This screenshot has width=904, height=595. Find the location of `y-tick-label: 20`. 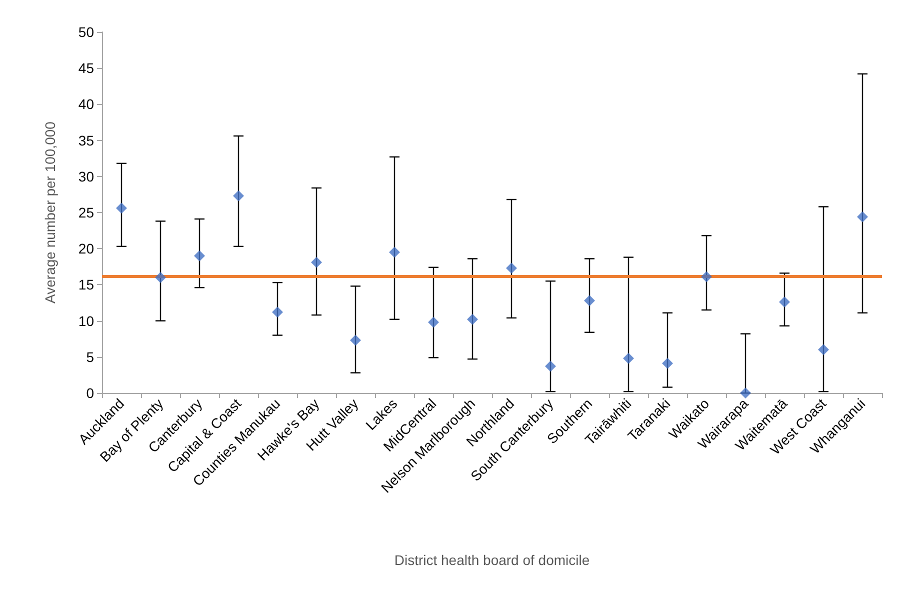

y-tick-label: 20 is located at coordinates (86, 248).